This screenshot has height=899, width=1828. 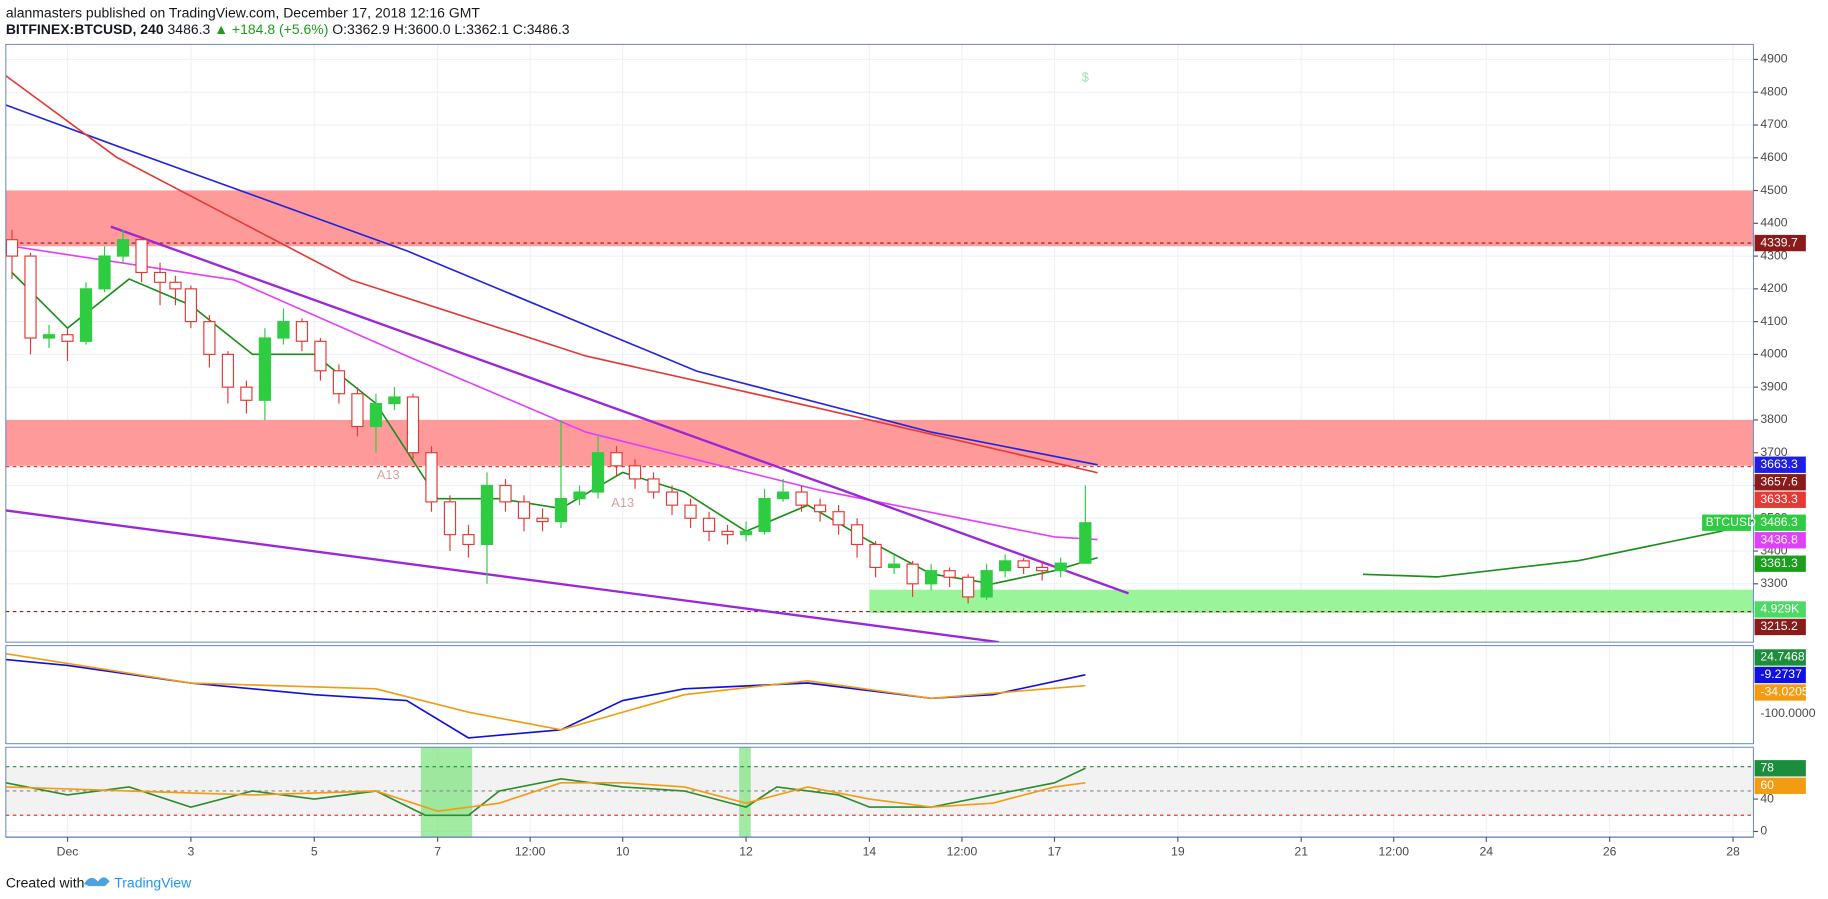 What do you see at coordinates (1767, 768) in the screenshot?
I see `price-badge-label: 78` at bounding box center [1767, 768].